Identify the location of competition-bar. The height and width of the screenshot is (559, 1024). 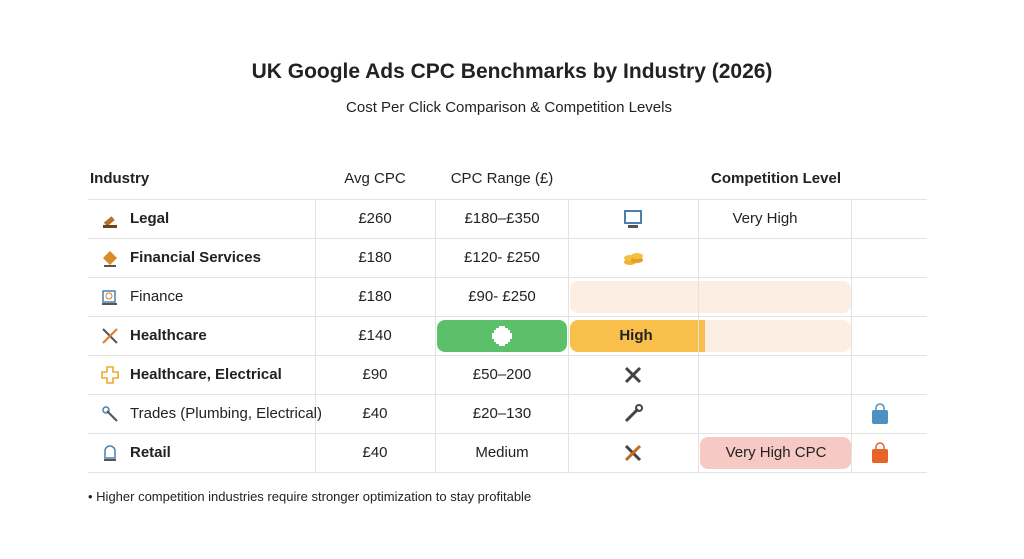
(637, 336).